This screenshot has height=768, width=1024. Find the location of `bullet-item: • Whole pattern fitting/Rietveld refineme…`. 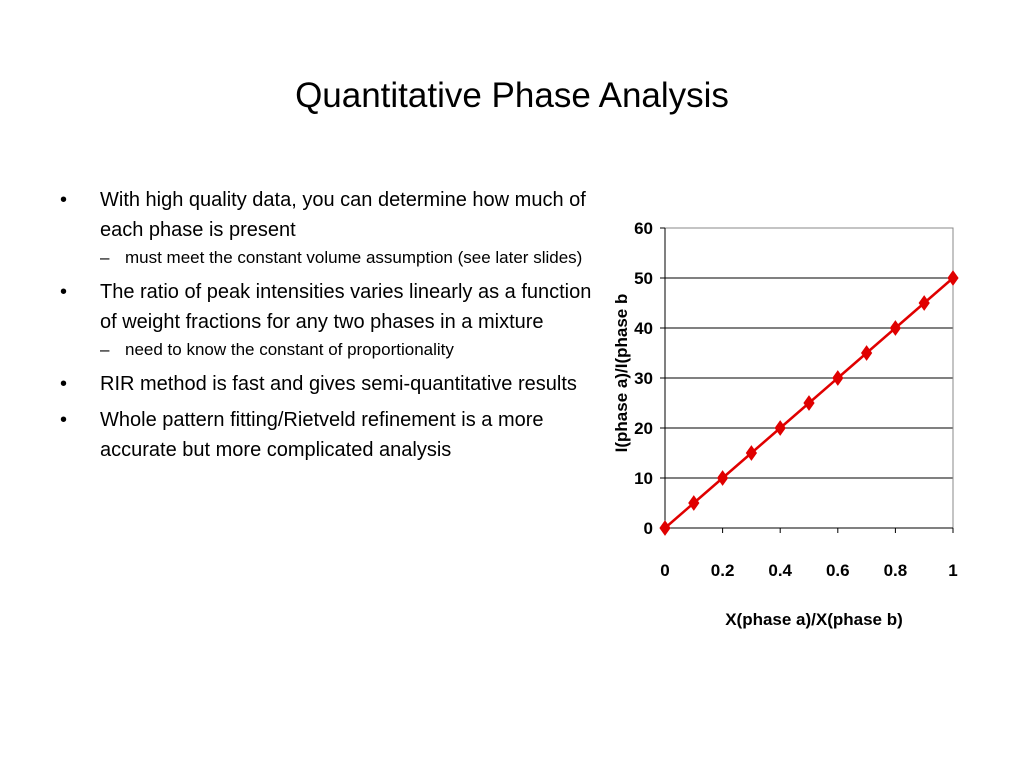

bullet-item: • Whole pattern fitting/Rietveld refineme… is located at coordinates (330, 435).